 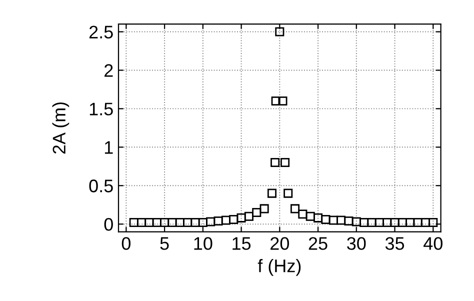 What do you see at coordinates (108, 224) in the screenshot?
I see `y-tick-label: 0` at bounding box center [108, 224].